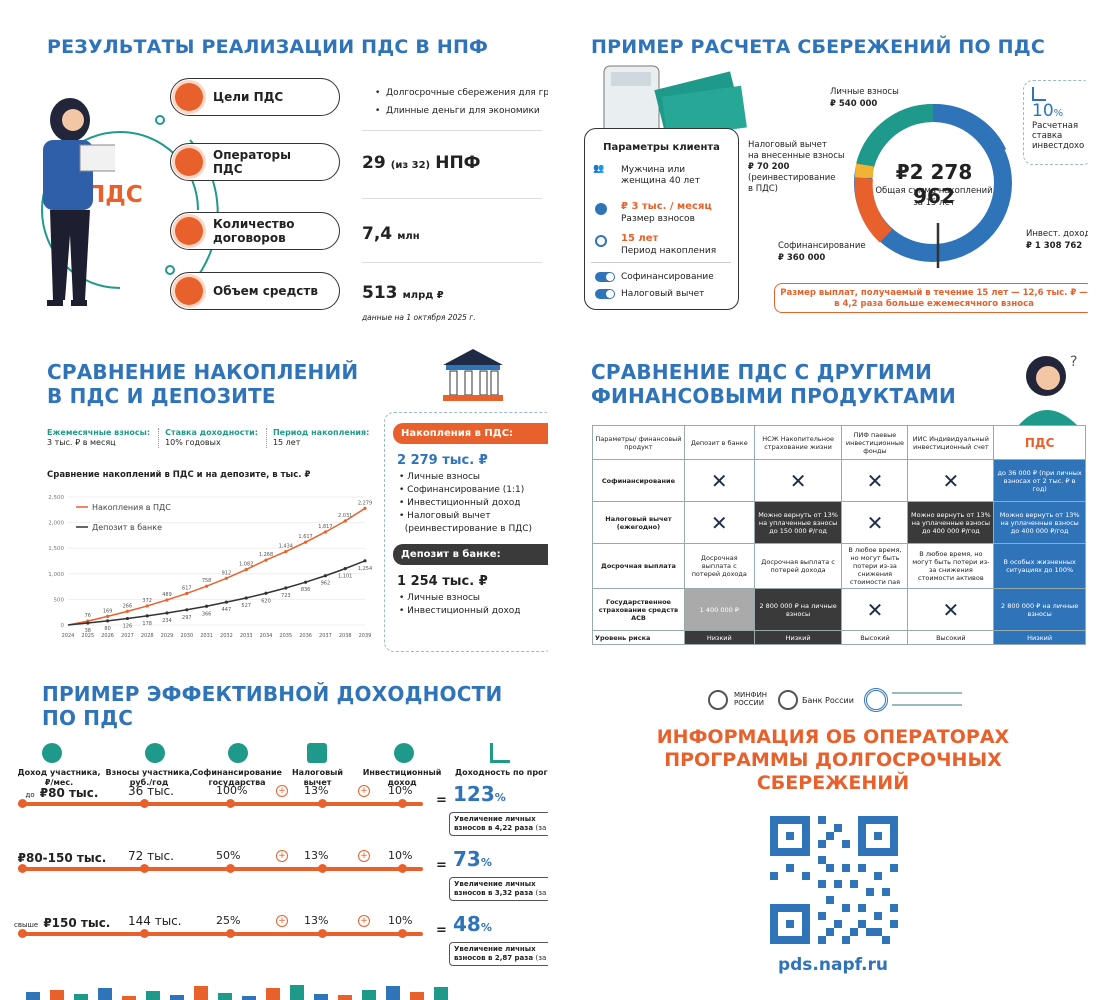  I want to click on qr-code, so click(834, 880).